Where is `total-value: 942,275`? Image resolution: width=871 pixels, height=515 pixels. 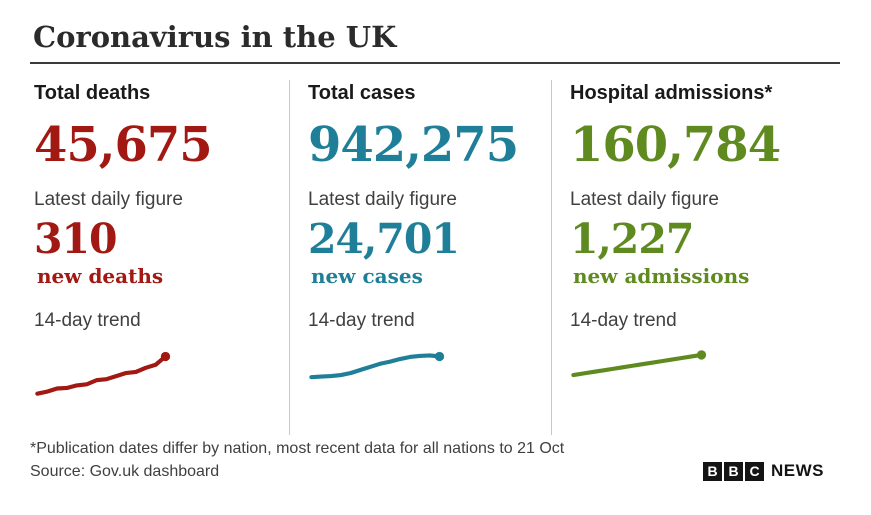 total-value: 942,275 is located at coordinates (413, 145).